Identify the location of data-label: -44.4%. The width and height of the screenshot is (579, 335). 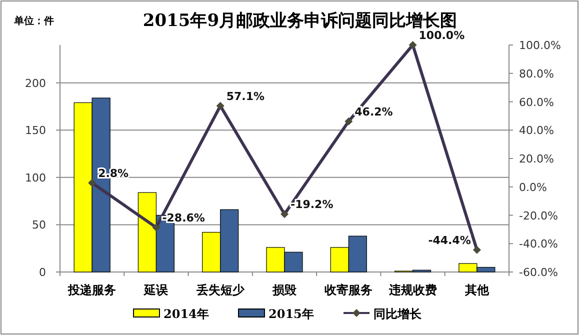
(449, 240).